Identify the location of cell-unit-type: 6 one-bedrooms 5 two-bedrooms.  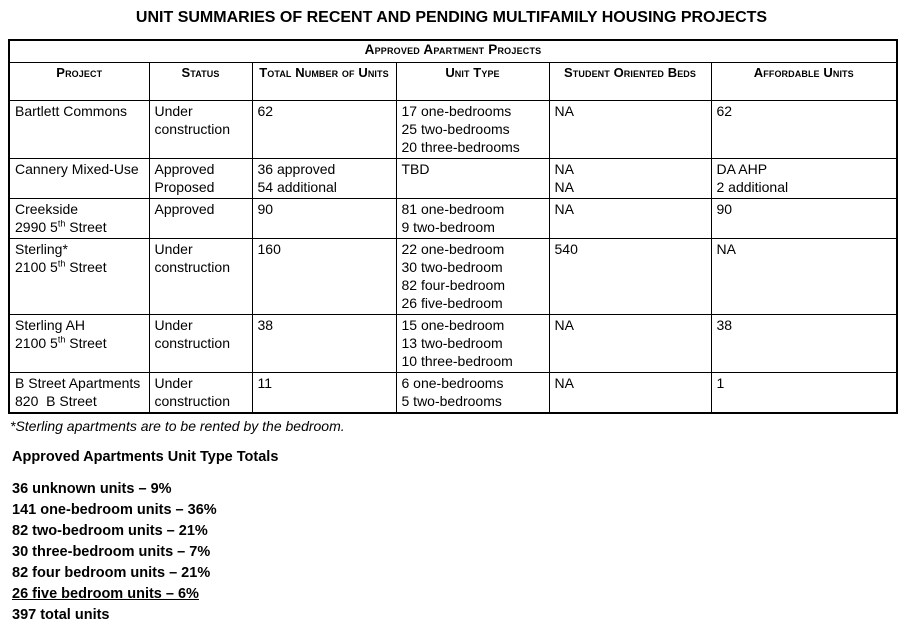
(472, 393).